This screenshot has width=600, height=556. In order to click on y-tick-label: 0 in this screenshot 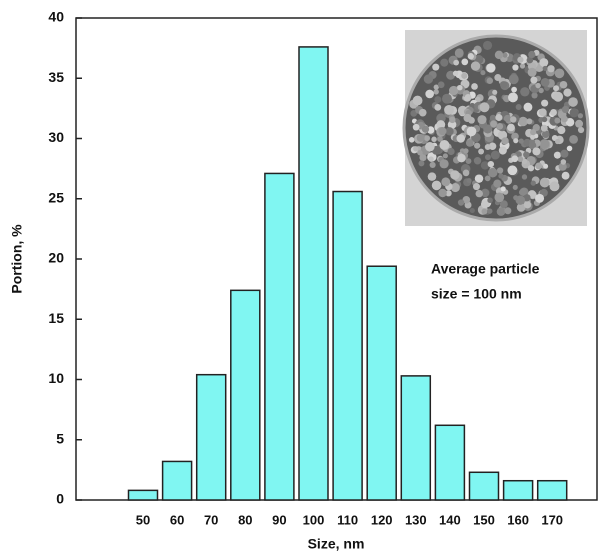, I will do `click(60, 499)`.